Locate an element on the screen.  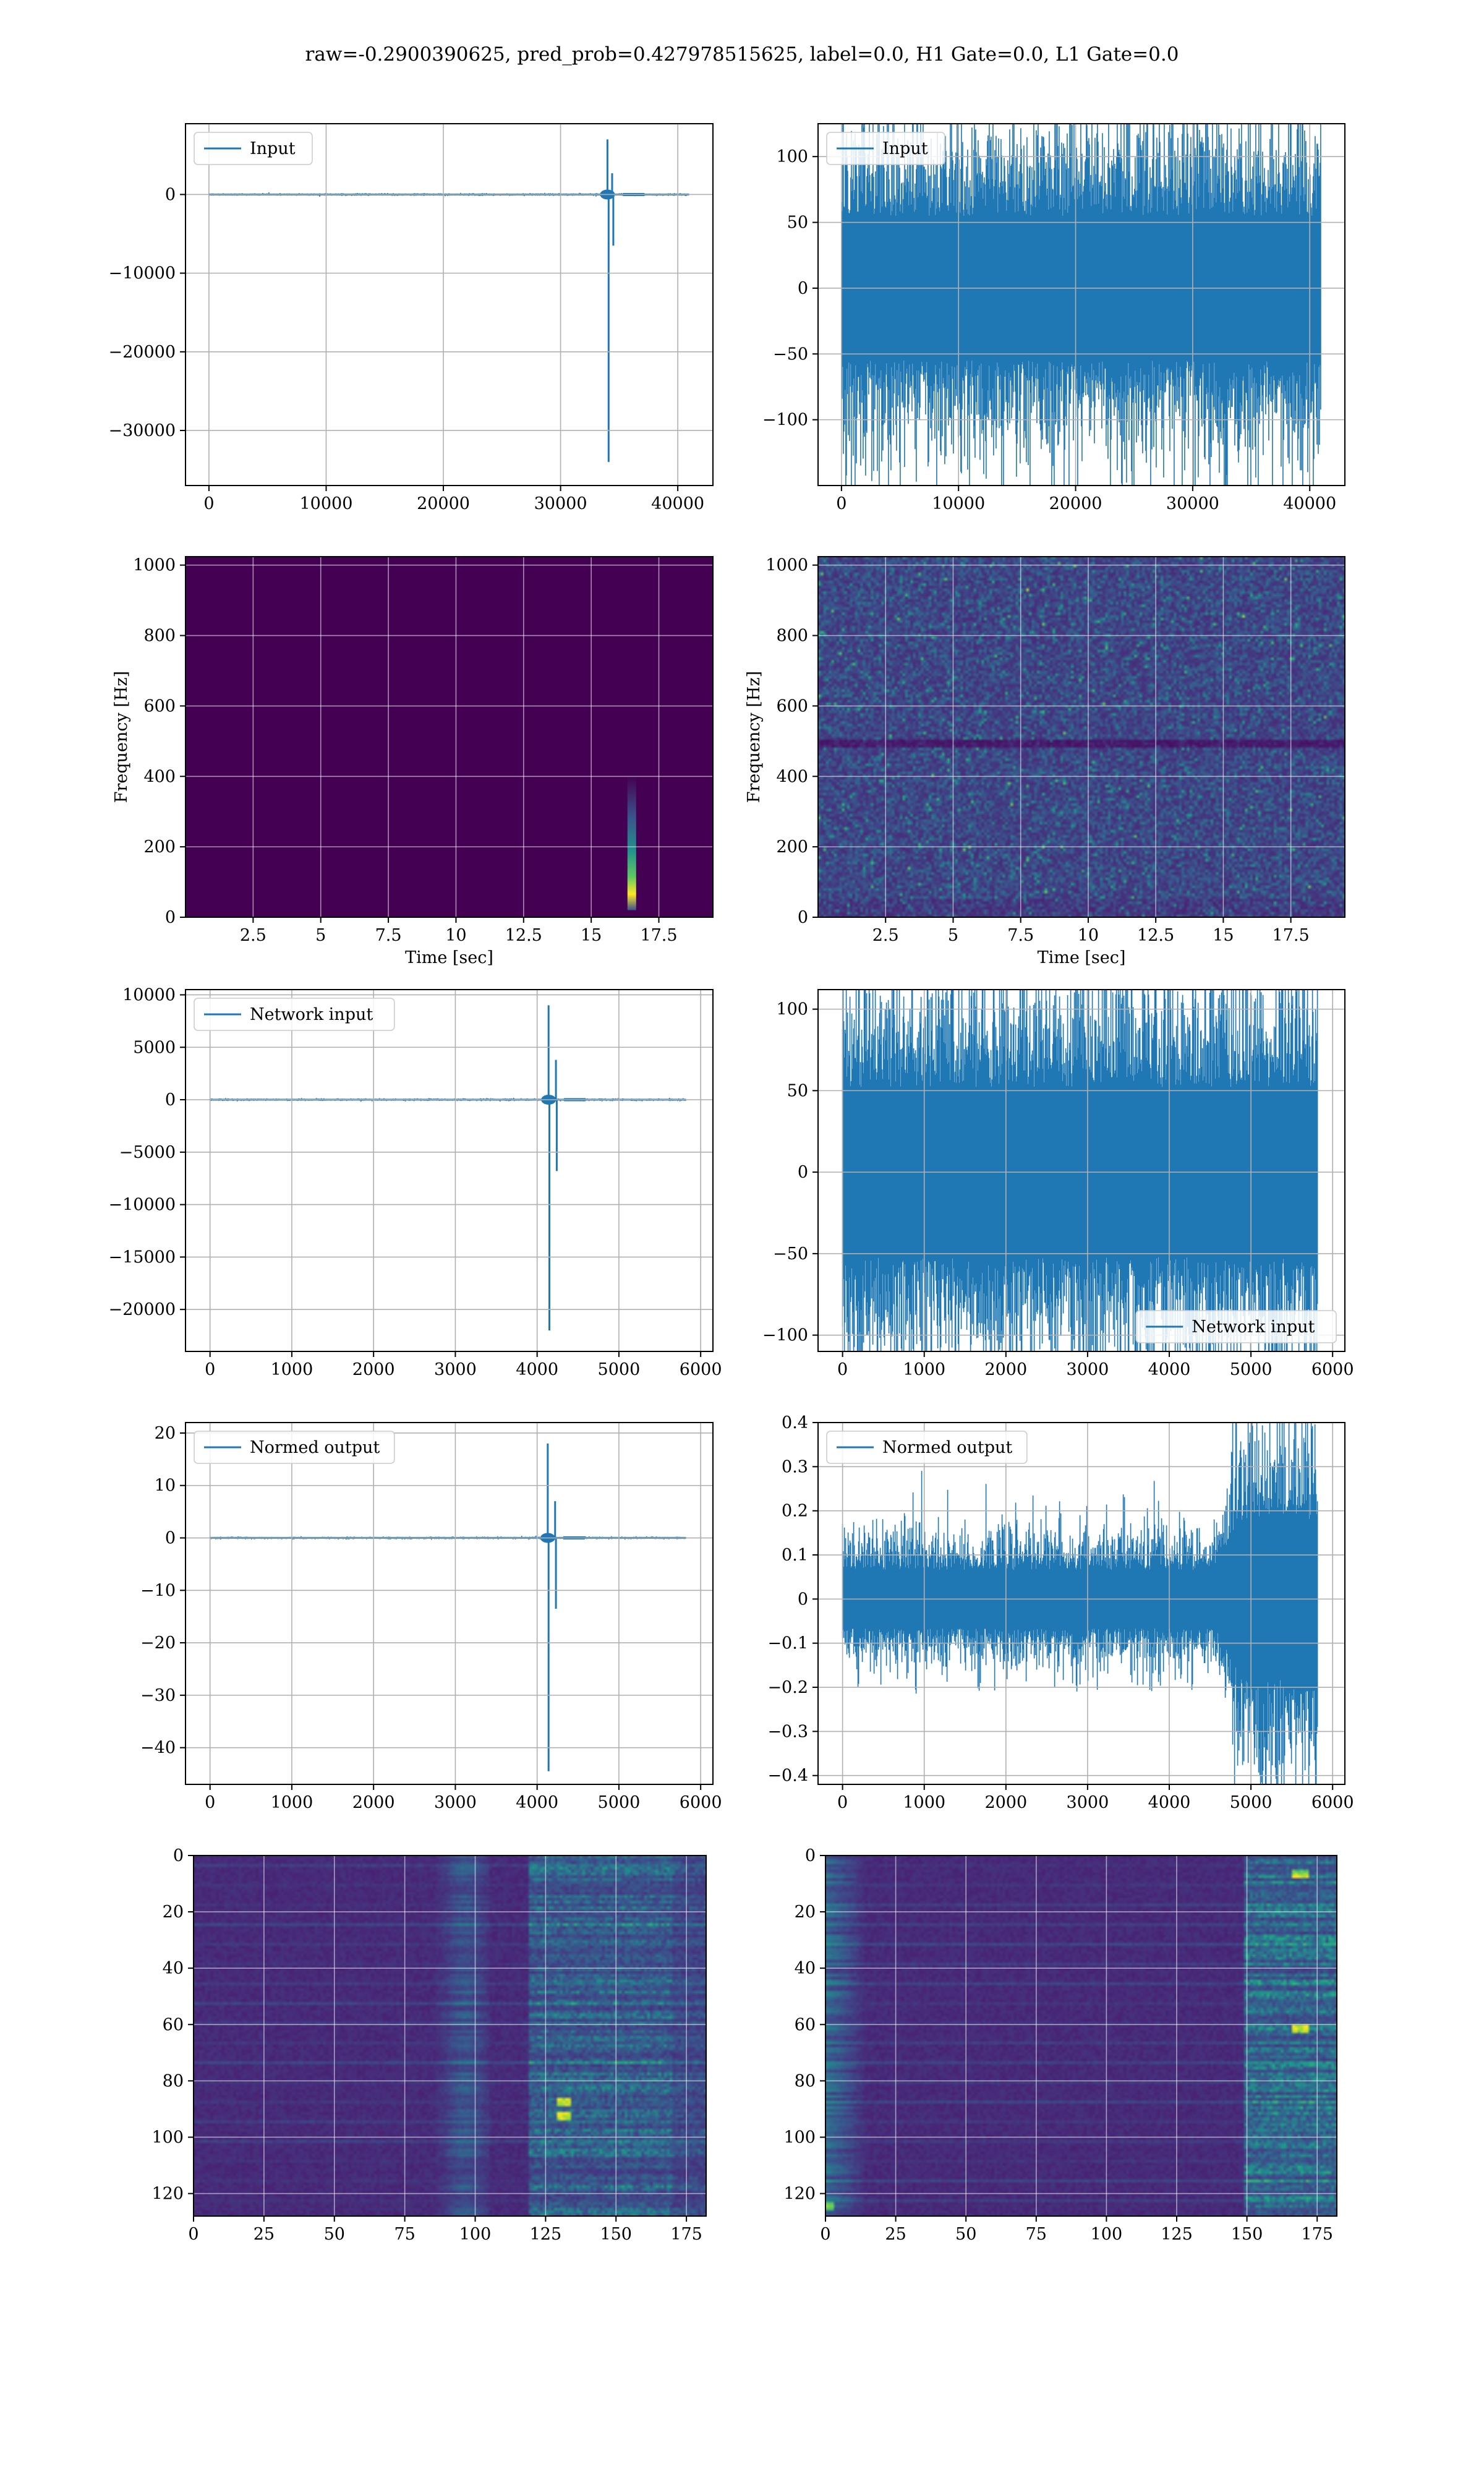
x-tick-label: 10000 is located at coordinates (958, 503).